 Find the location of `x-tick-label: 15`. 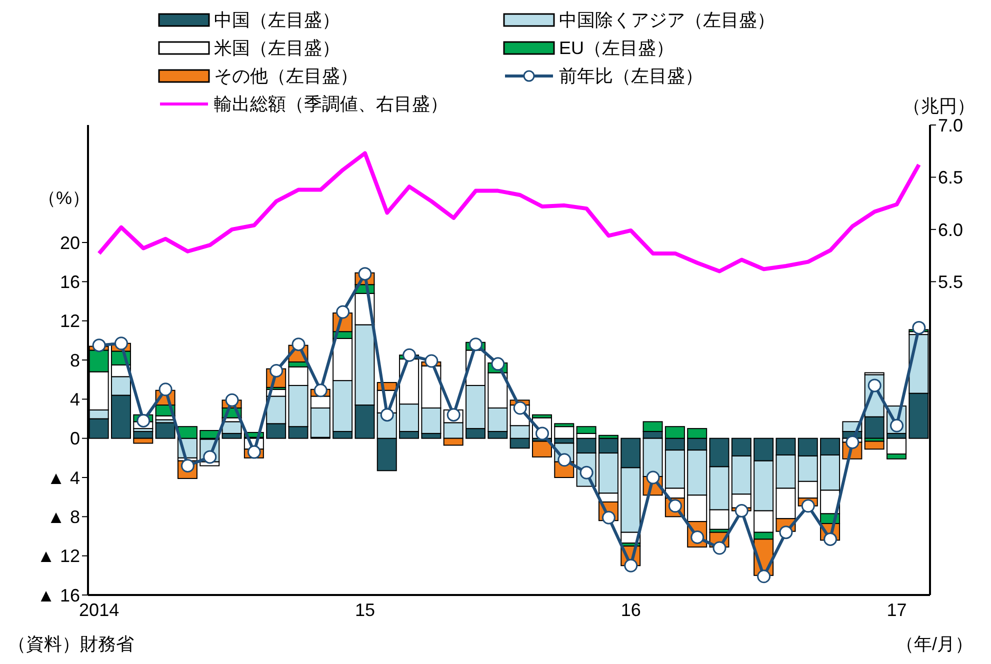

x-tick-label: 15 is located at coordinates (364, 610).